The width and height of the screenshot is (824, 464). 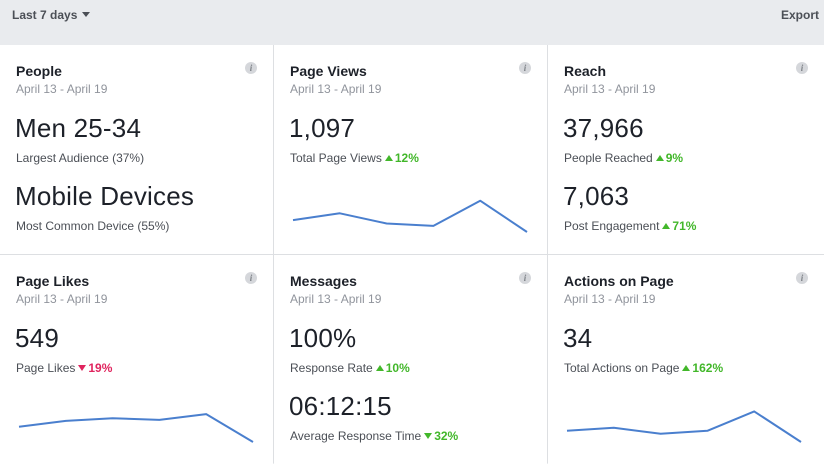 I want to click on page-likes-label: Page Likes 19%, so click(x=64, y=368).